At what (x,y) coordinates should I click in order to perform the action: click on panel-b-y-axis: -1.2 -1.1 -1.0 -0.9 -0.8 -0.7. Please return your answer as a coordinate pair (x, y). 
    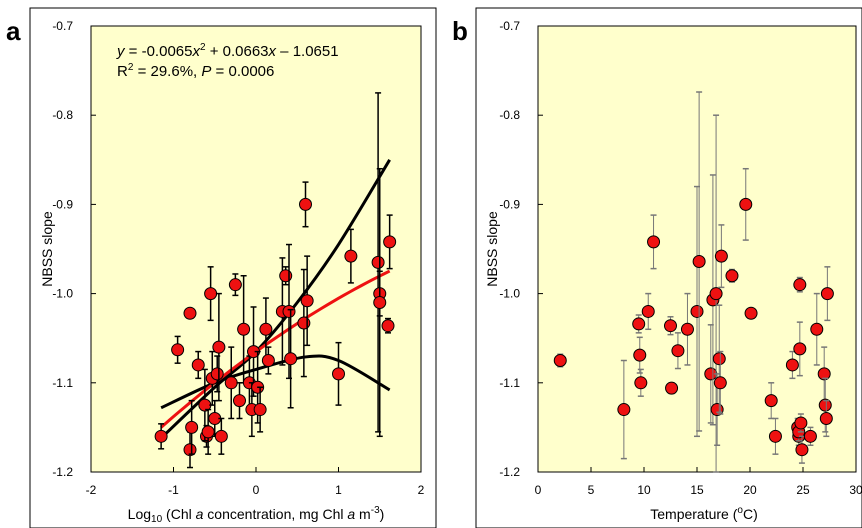
    Looking at the image, I should click on (521, 249).